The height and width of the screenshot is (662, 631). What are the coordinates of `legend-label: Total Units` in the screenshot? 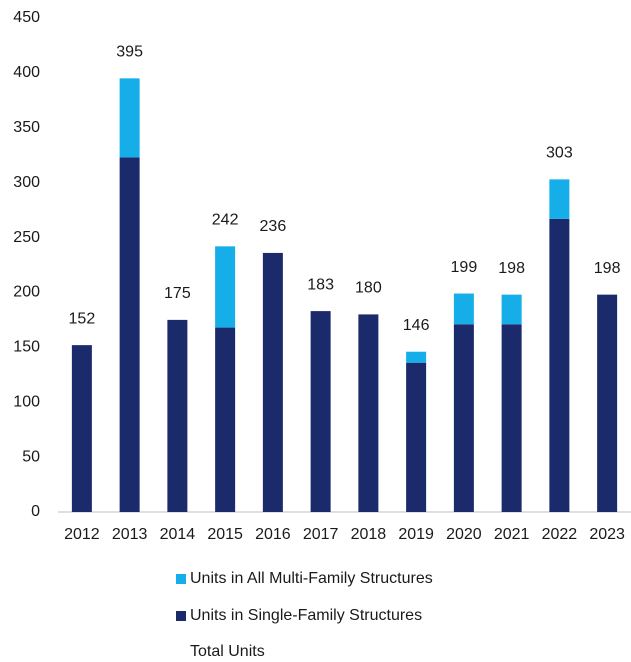 It's located at (227, 651).